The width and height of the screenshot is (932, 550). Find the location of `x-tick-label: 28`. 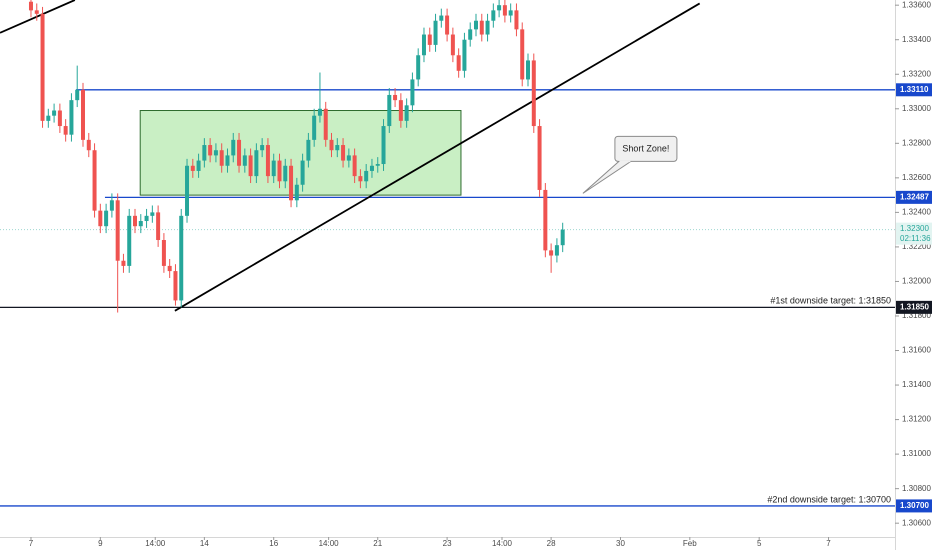

x-tick-label: 28 is located at coordinates (551, 543).